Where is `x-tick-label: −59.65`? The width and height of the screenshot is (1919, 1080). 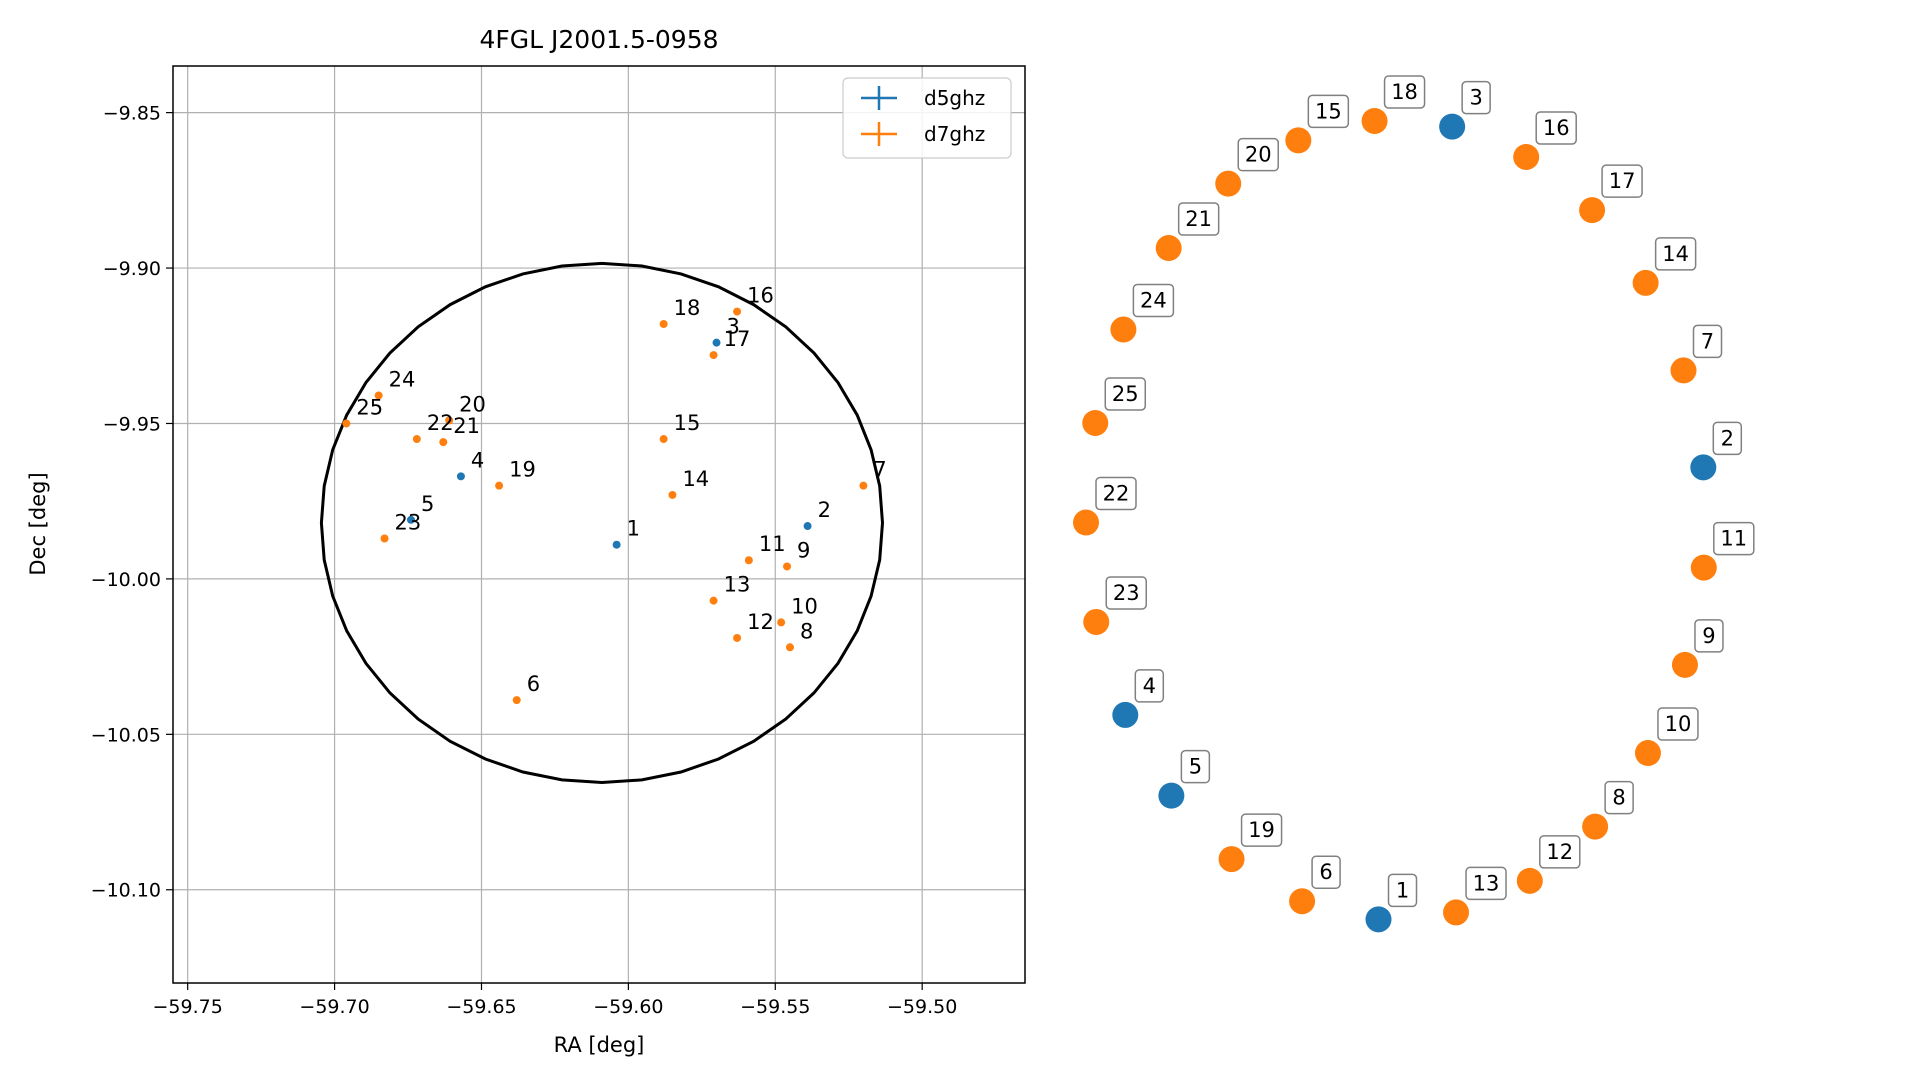 x-tick-label: −59.65 is located at coordinates (481, 1007).